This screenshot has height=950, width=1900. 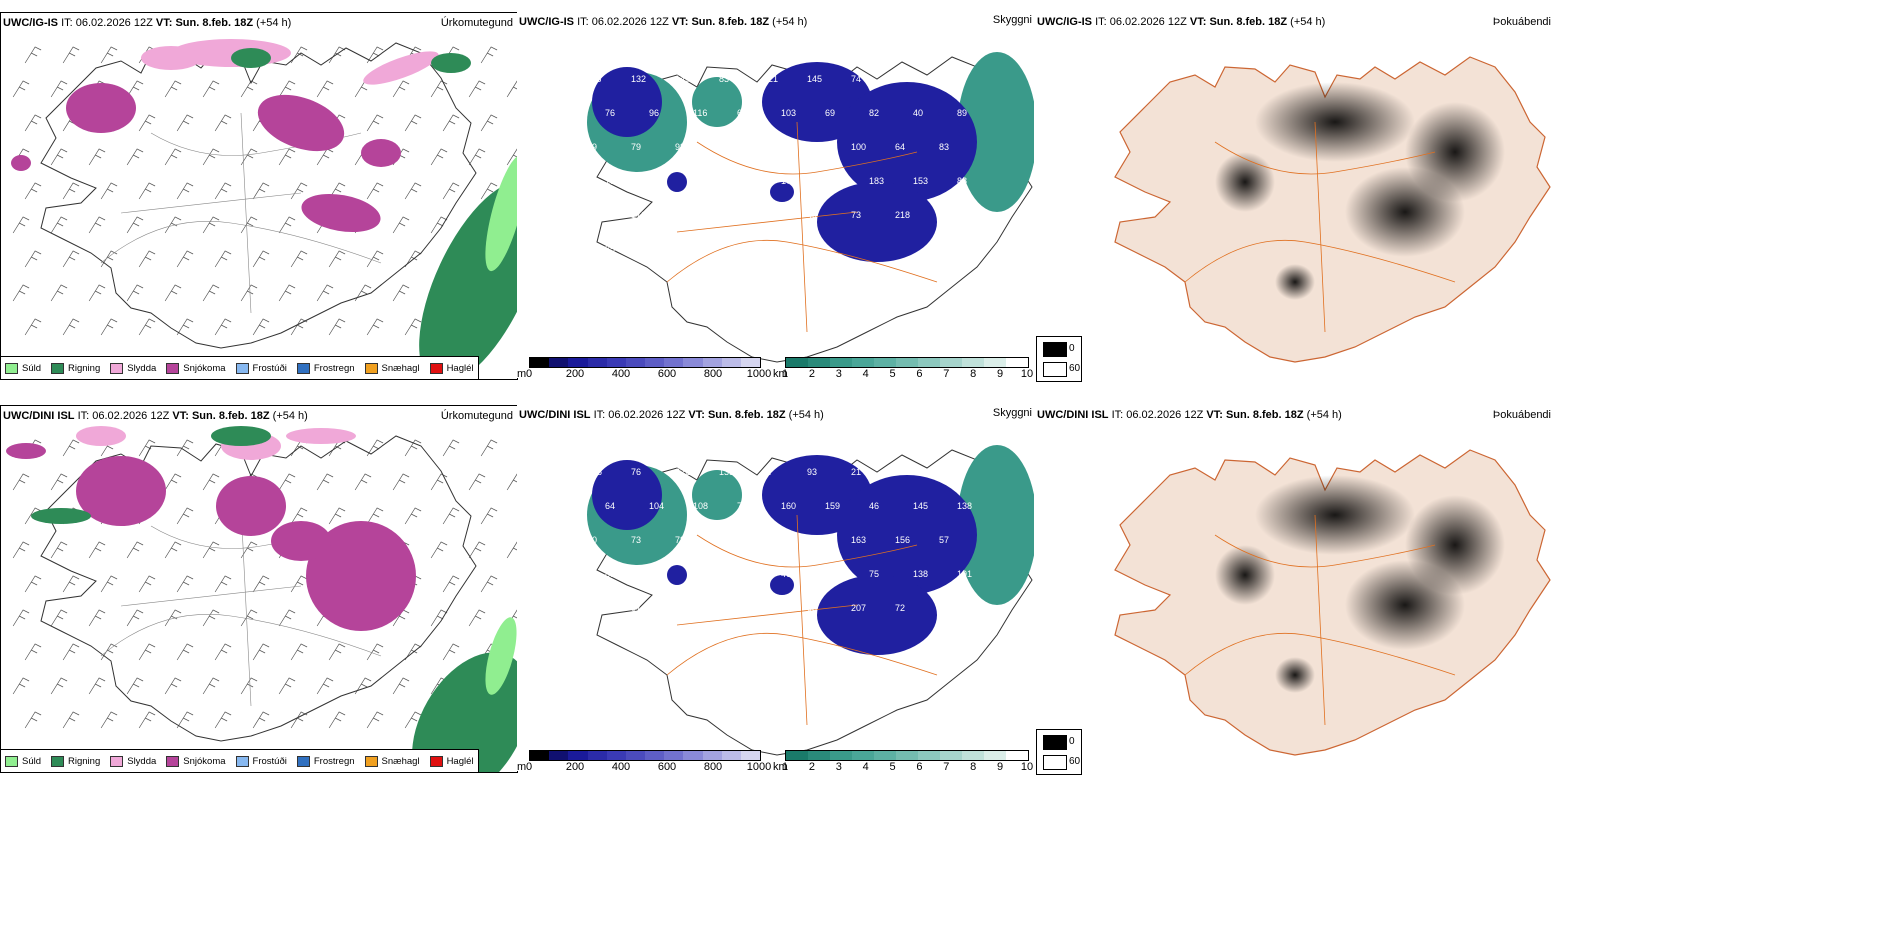 What do you see at coordinates (724, 79) in the screenshot?
I see `cloud-base-label: 83` at bounding box center [724, 79].